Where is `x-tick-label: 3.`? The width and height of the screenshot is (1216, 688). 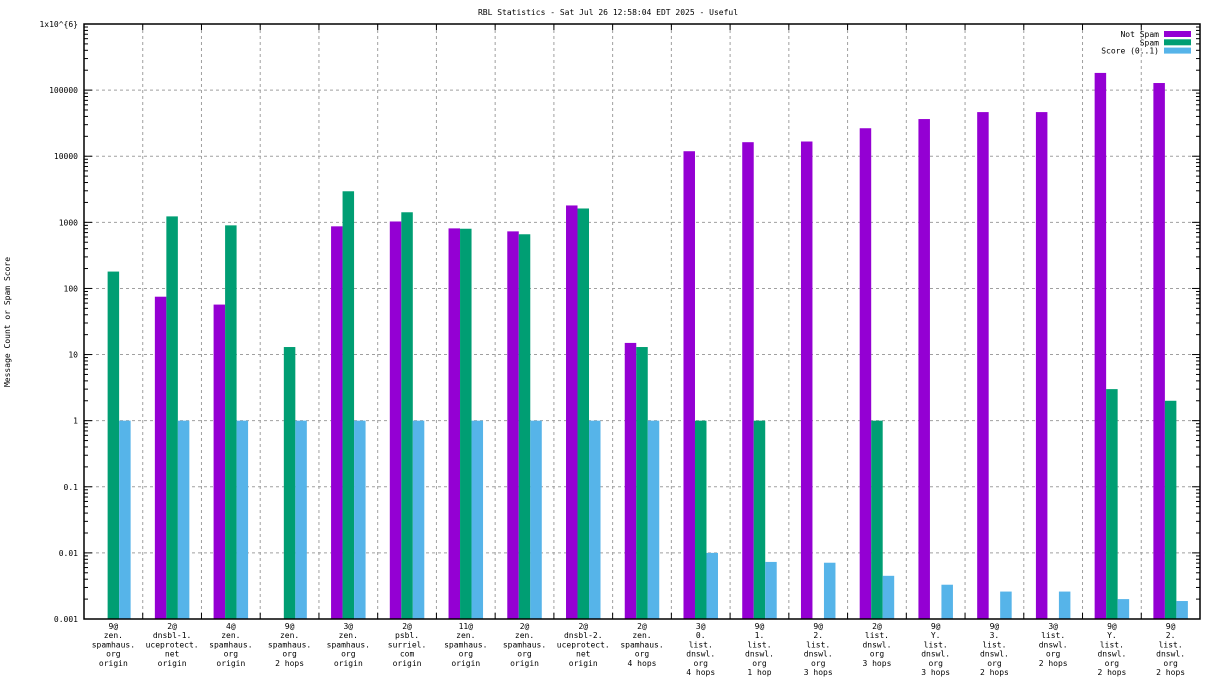
x-tick-label: 3. is located at coordinates (995, 635).